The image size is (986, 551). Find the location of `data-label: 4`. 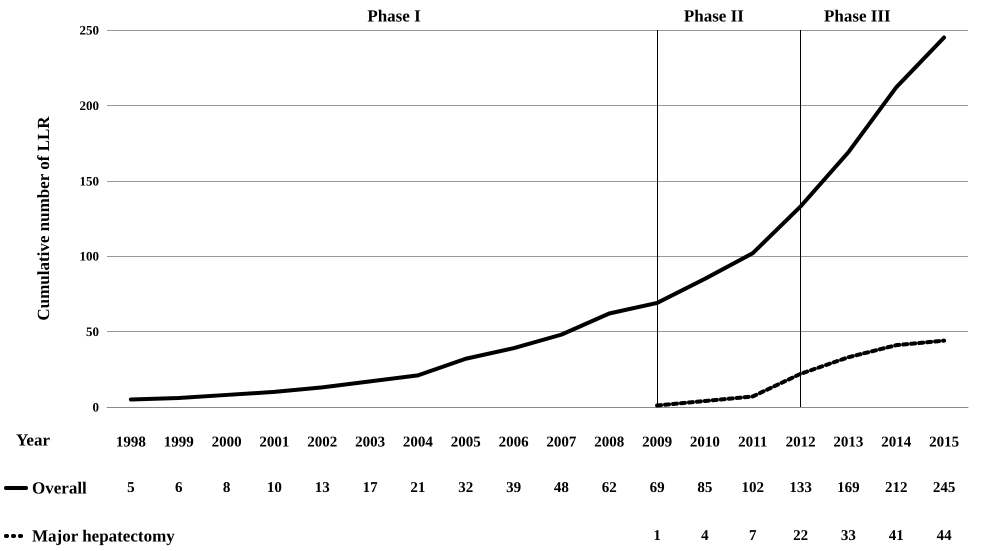

data-label: 4 is located at coordinates (705, 536).